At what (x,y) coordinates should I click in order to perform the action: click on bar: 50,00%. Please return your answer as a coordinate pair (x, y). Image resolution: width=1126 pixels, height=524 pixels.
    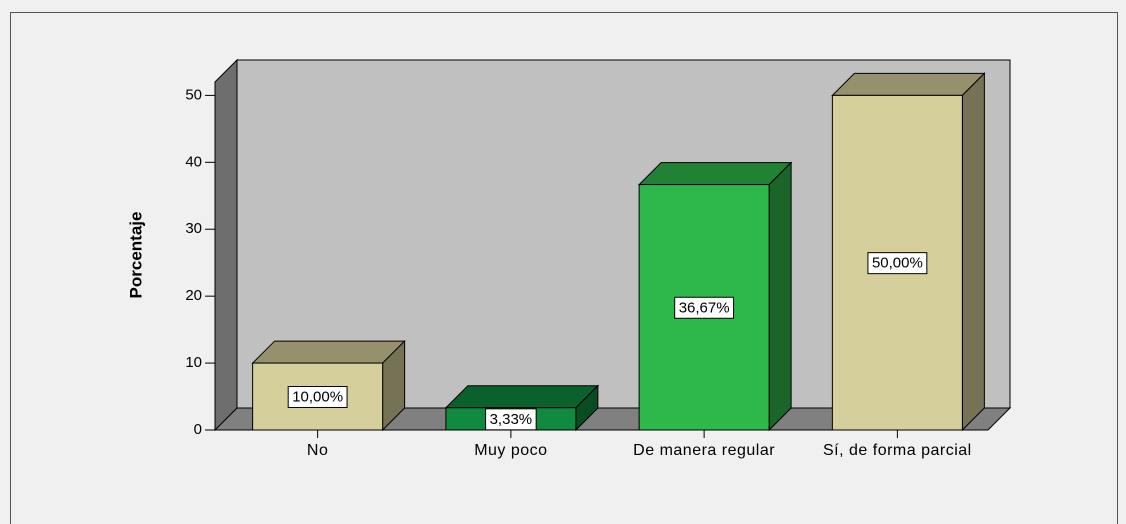
    Looking at the image, I should click on (908, 252).